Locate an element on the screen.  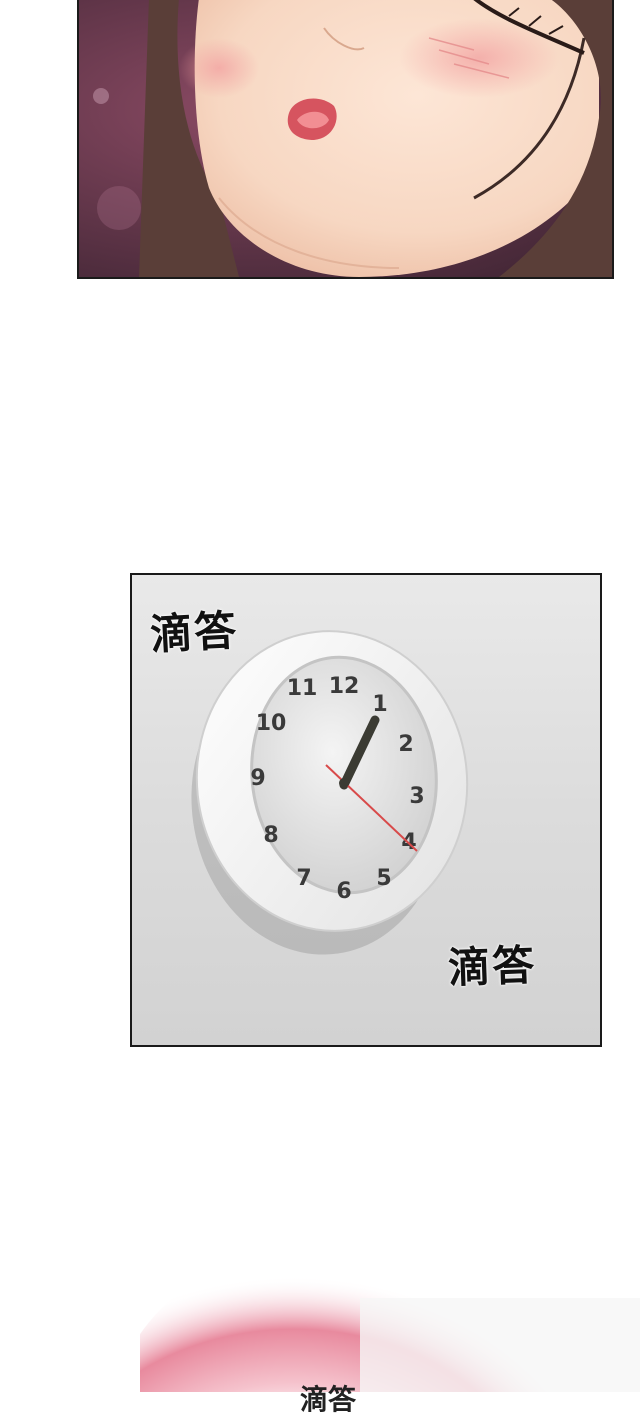
sfx-tick-bottom: 滴答 is located at coordinates (492, 963).